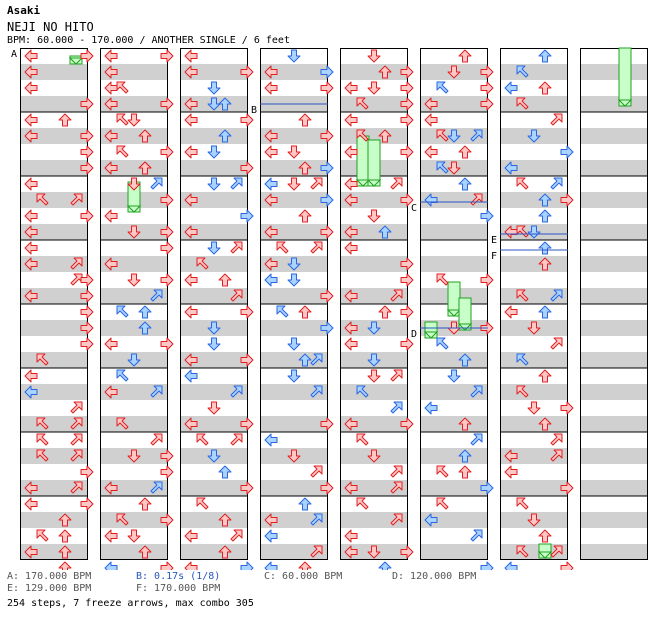  Describe the element at coordinates (50, 27) in the screenshot. I see `song-title: NEJI NO HITO` at that location.